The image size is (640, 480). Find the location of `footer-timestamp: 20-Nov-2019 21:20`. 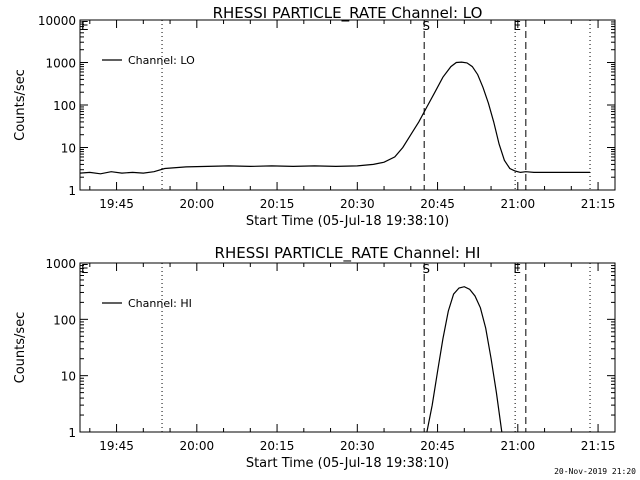

footer-timestamp: 20-Nov-2019 21:20 is located at coordinates (595, 471).